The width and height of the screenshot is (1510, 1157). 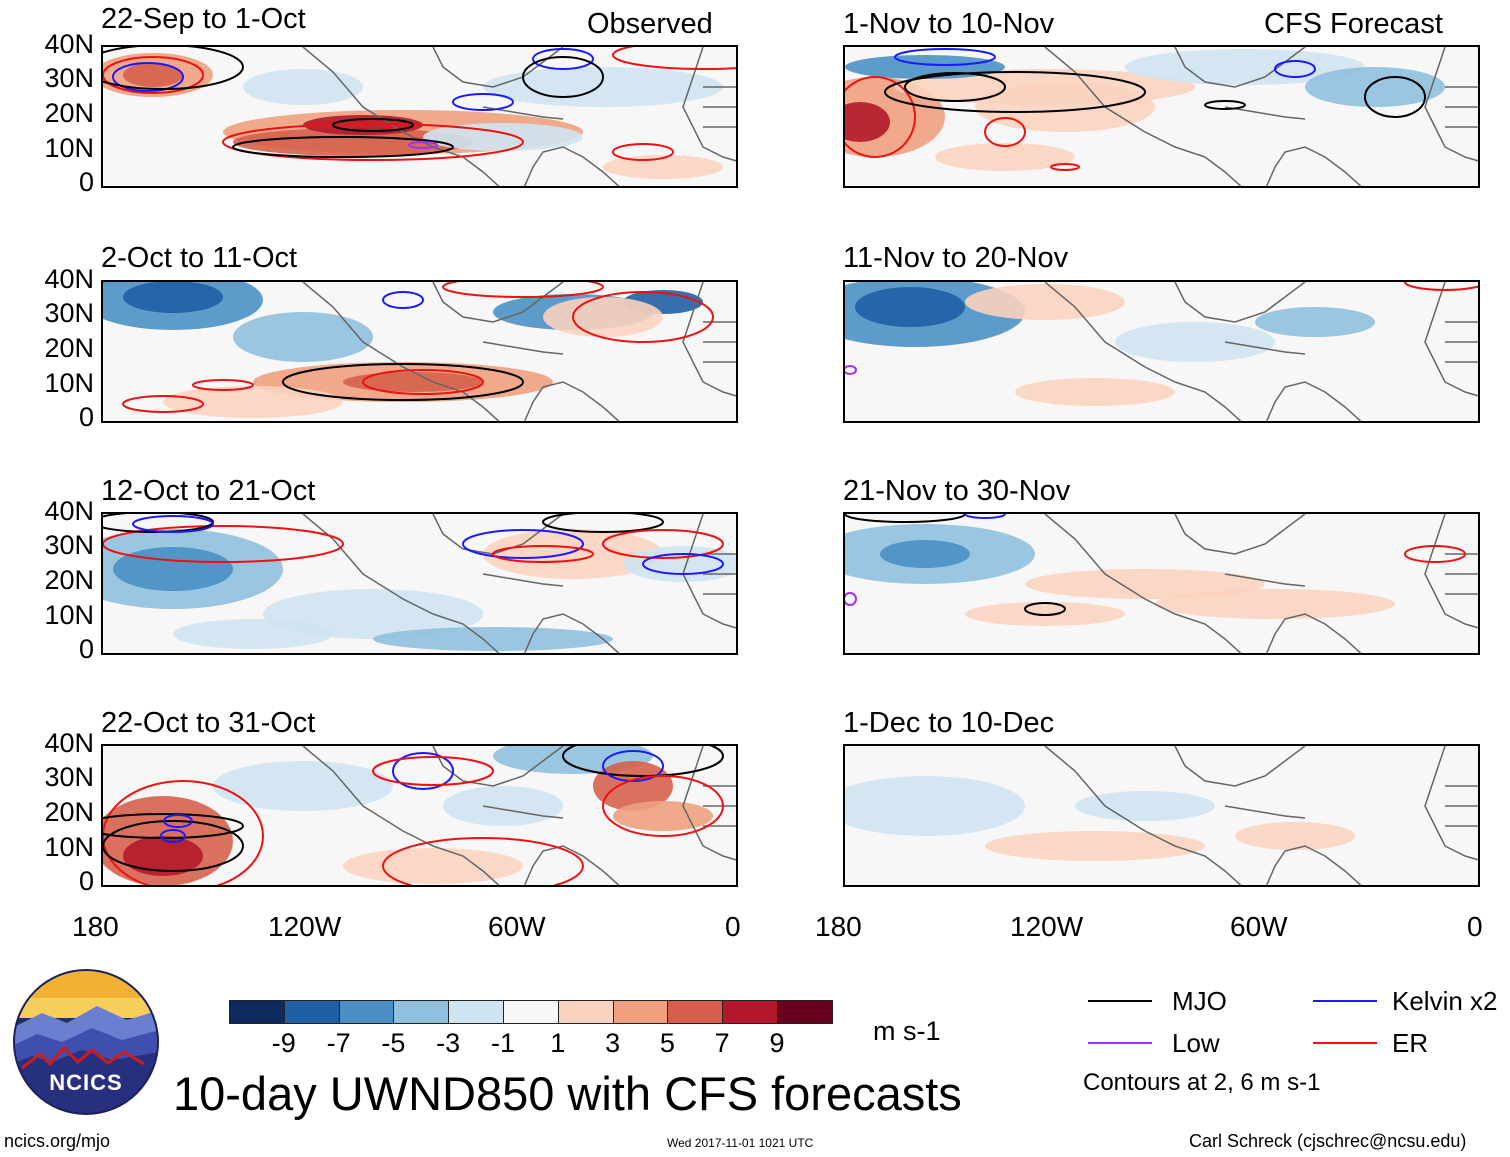 What do you see at coordinates (1120, 1043) in the screenshot?
I see `legend-line-low` at bounding box center [1120, 1043].